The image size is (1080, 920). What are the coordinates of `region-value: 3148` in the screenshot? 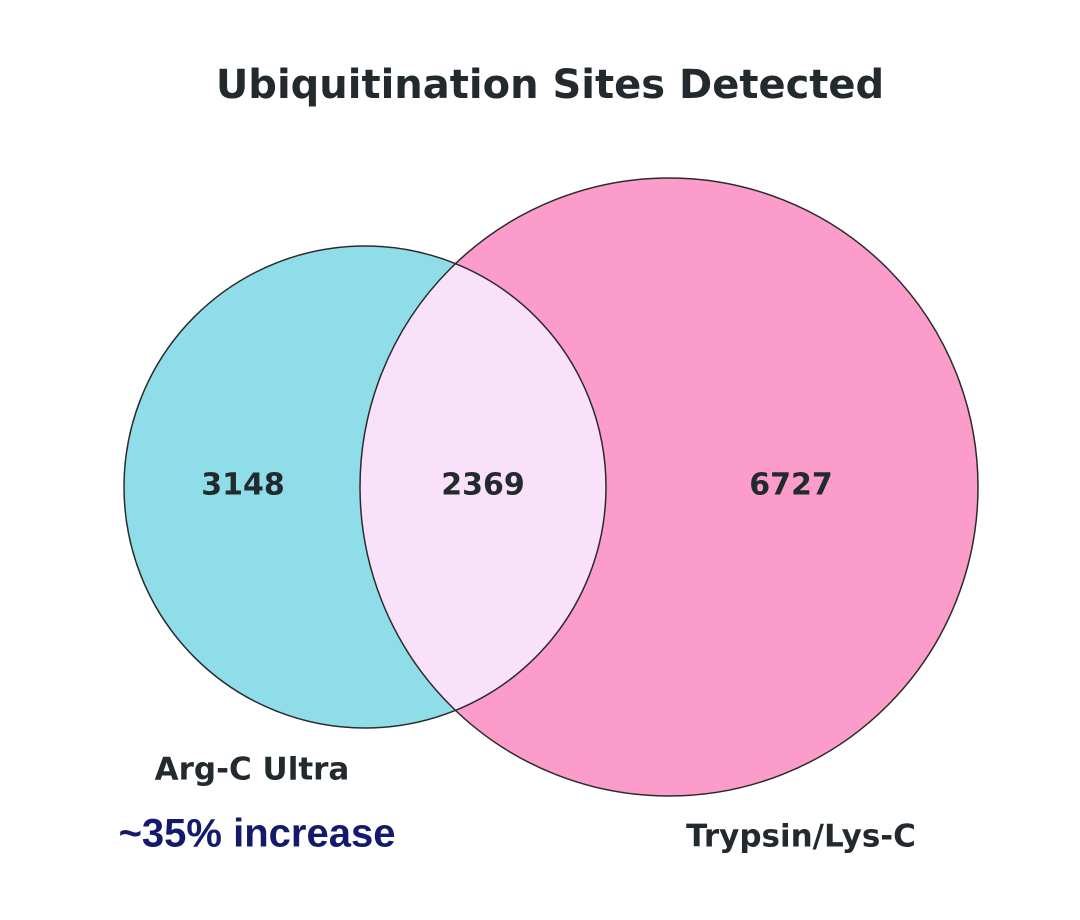 It's located at (243, 485).